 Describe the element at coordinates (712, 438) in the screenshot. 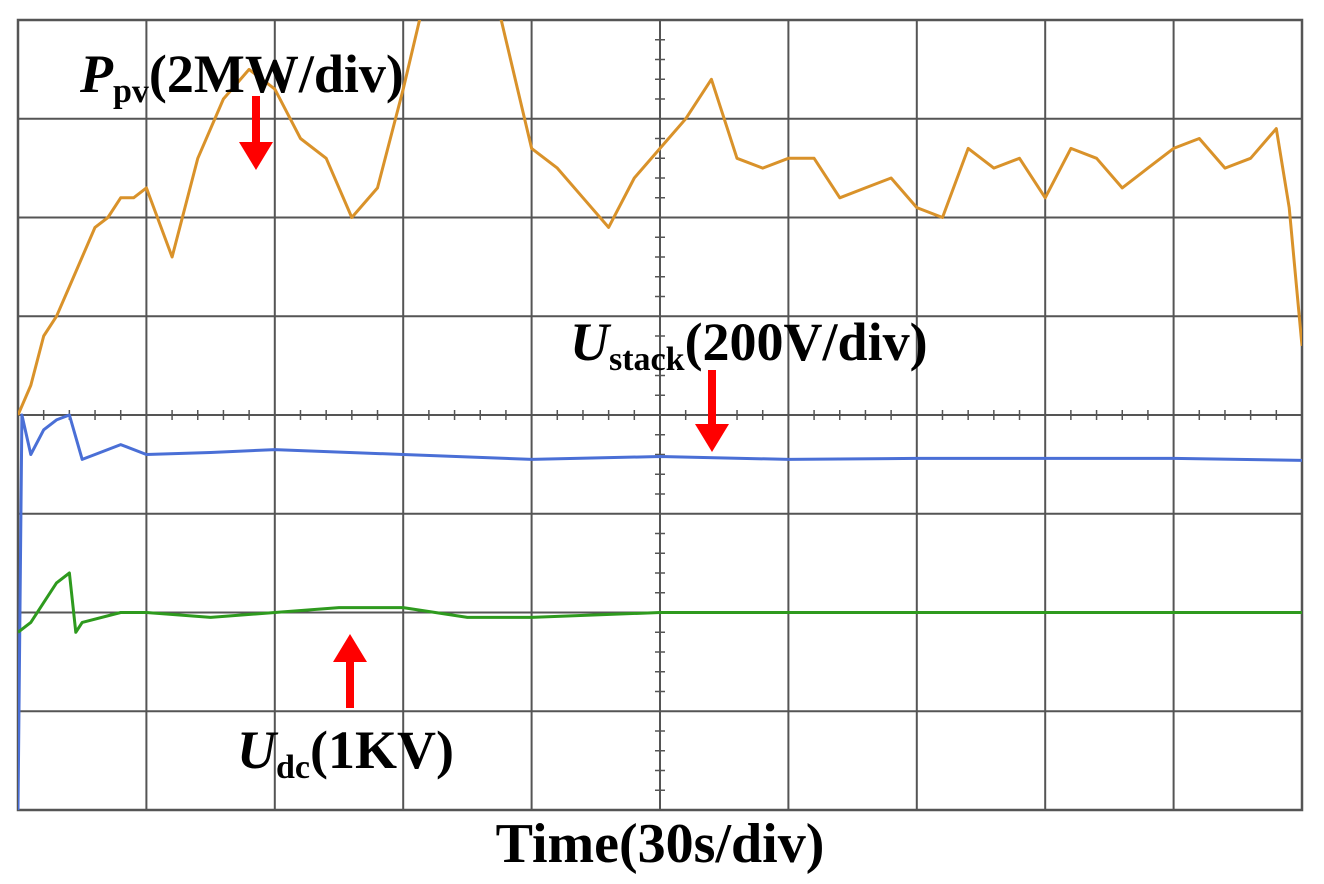

I see `arrow-head-ustack` at that location.